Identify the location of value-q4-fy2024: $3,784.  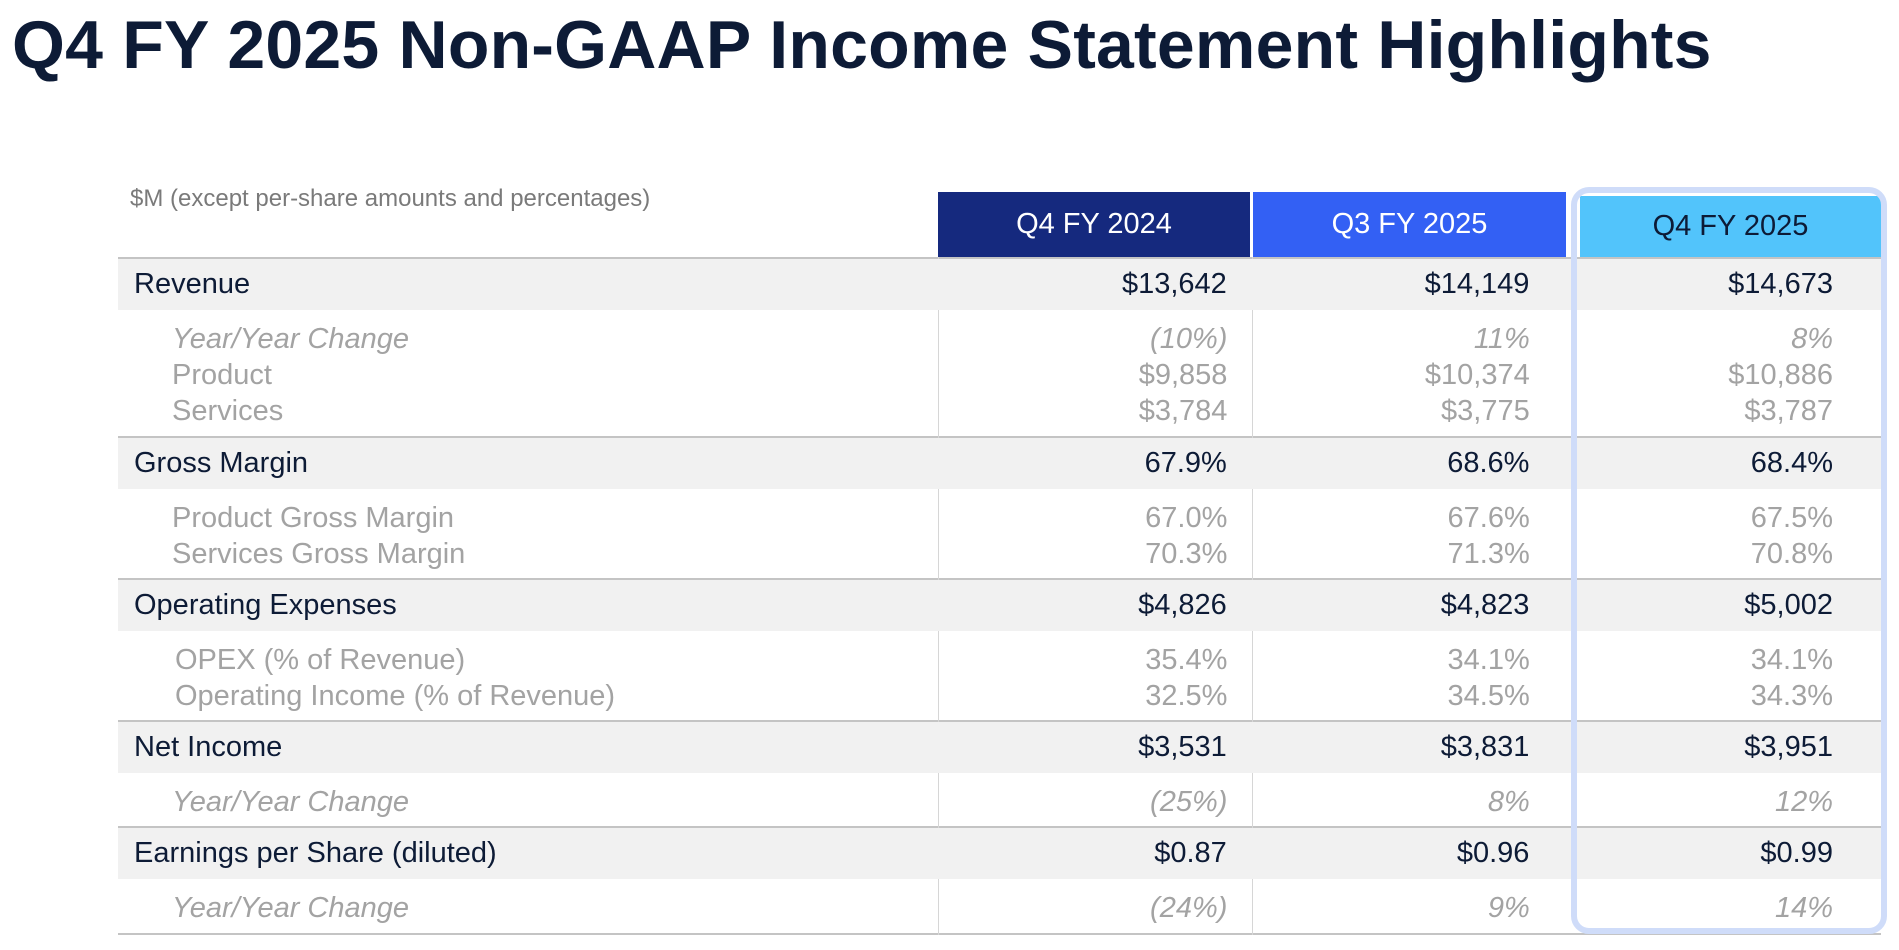
(1183, 411).